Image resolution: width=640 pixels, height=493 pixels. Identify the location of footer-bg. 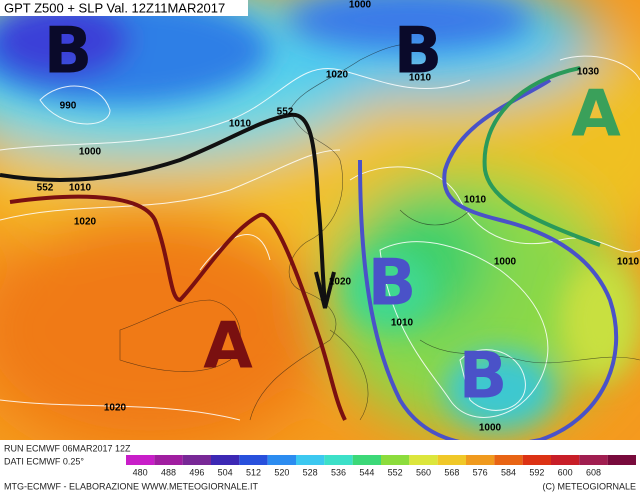
(320, 466).